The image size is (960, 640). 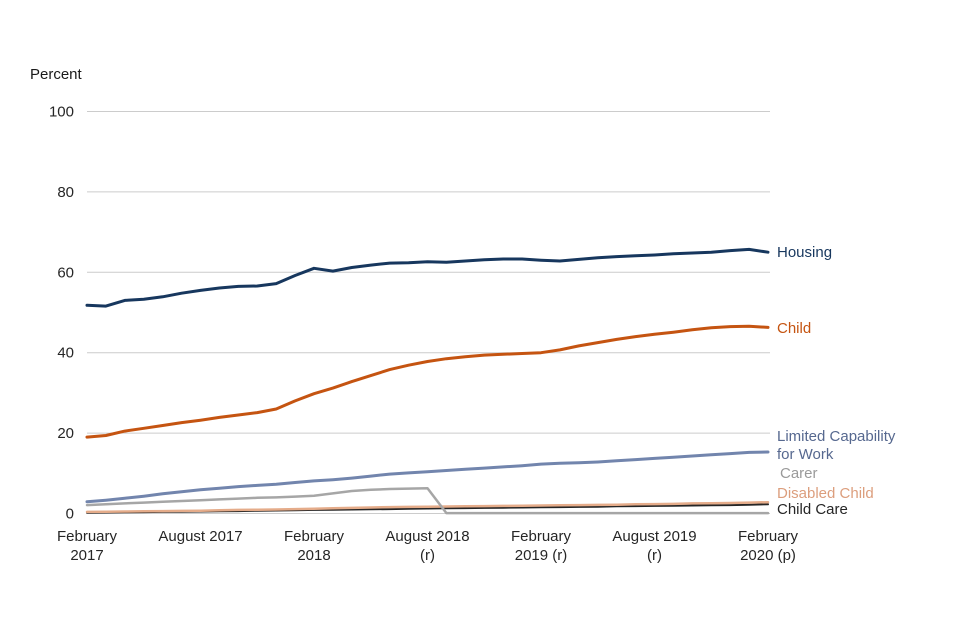 I want to click on series-line-carer, so click(x=427, y=500).